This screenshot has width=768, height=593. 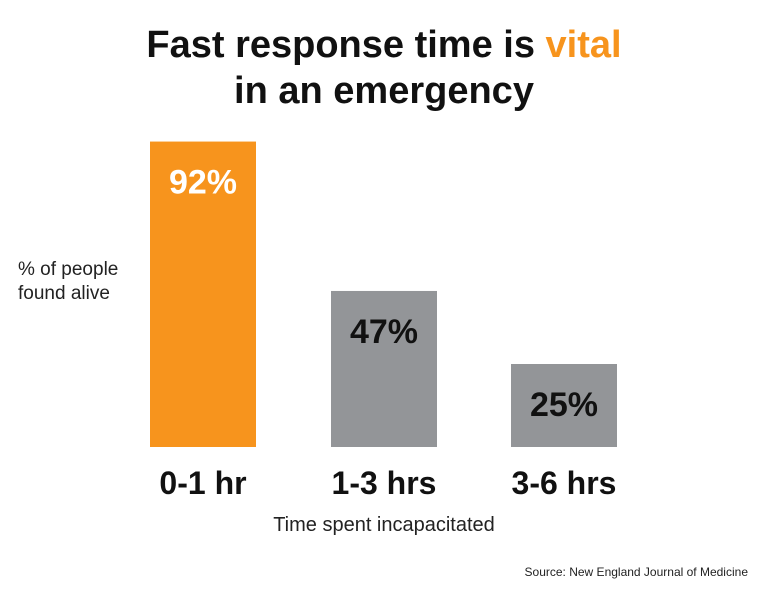 What do you see at coordinates (203, 294) in the screenshot?
I see `bar-0-1-hr` at bounding box center [203, 294].